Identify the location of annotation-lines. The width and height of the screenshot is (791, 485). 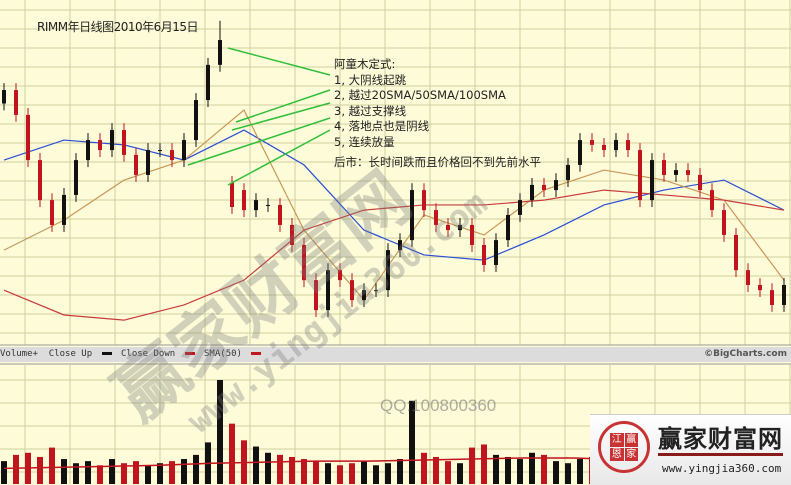
(259, 116).